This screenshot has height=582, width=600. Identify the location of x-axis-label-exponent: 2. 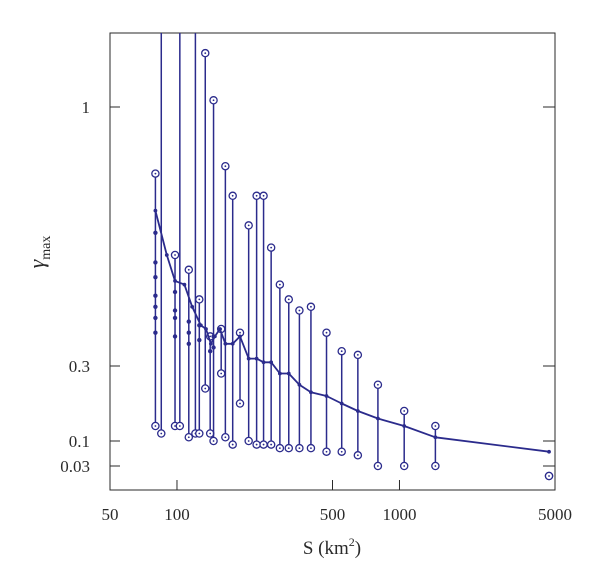
(352, 542).